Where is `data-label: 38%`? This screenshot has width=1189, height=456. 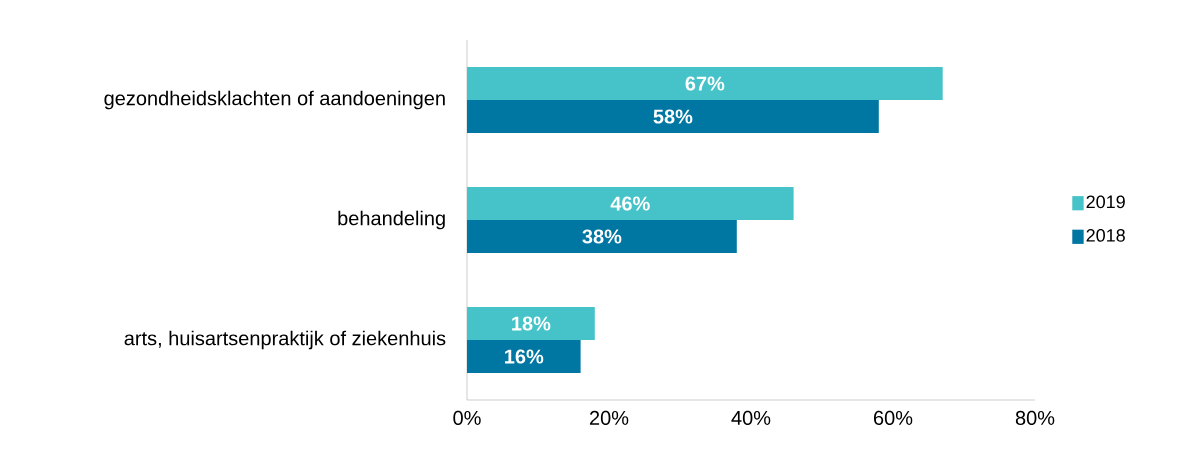
data-label: 38% is located at coordinates (602, 236).